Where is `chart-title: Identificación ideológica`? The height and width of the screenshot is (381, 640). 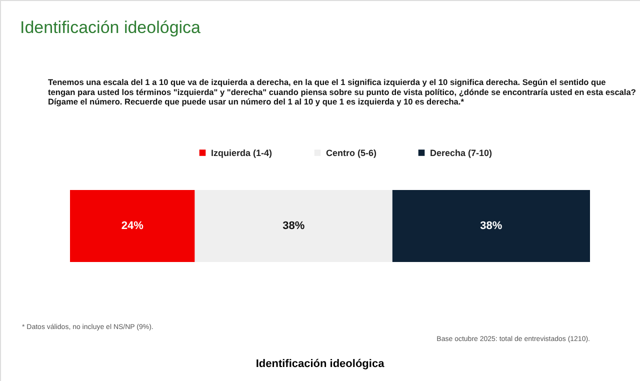 chart-title: Identificación ideológica is located at coordinates (111, 27).